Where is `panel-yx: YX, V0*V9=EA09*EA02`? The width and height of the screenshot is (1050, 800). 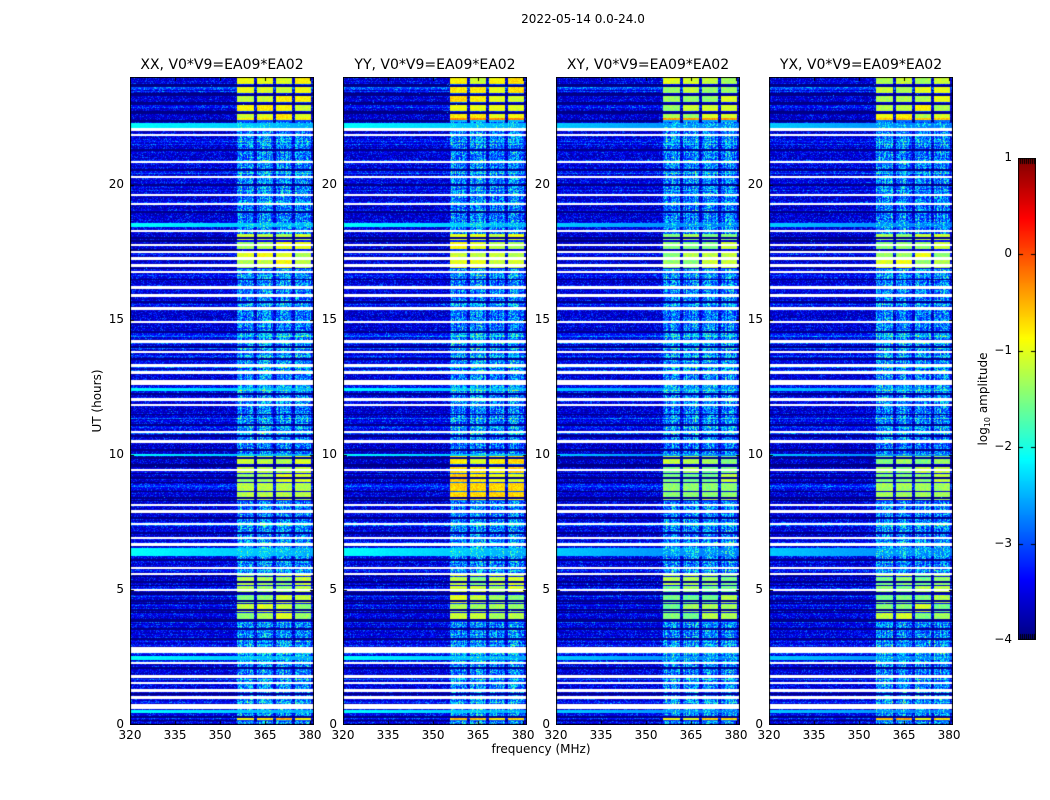 panel-yx: YX, V0*V9=EA09*EA02 is located at coordinates (861, 391).